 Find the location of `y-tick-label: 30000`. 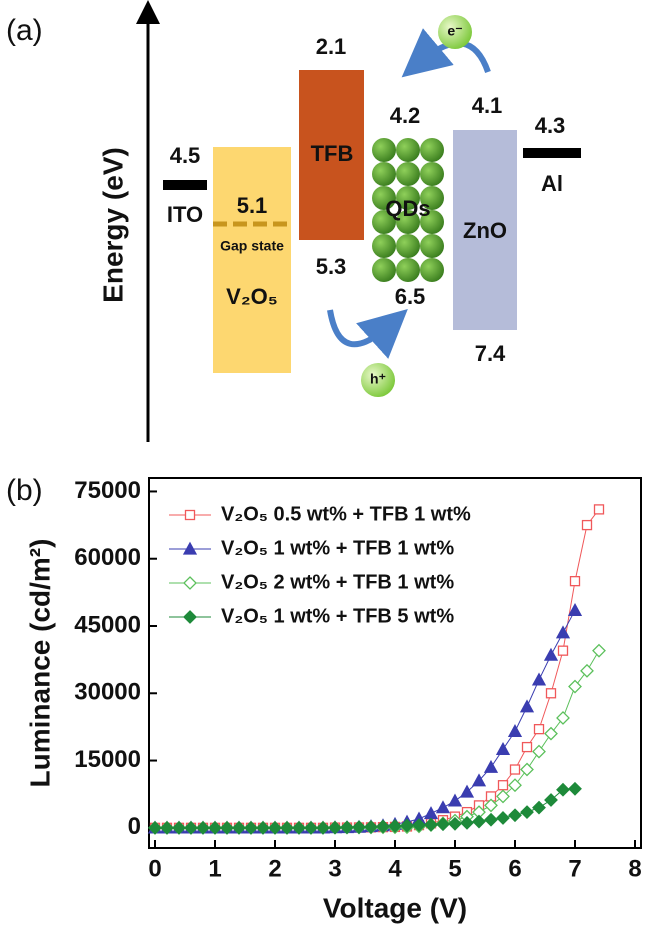

y-tick-label: 30000 is located at coordinates (107, 692).